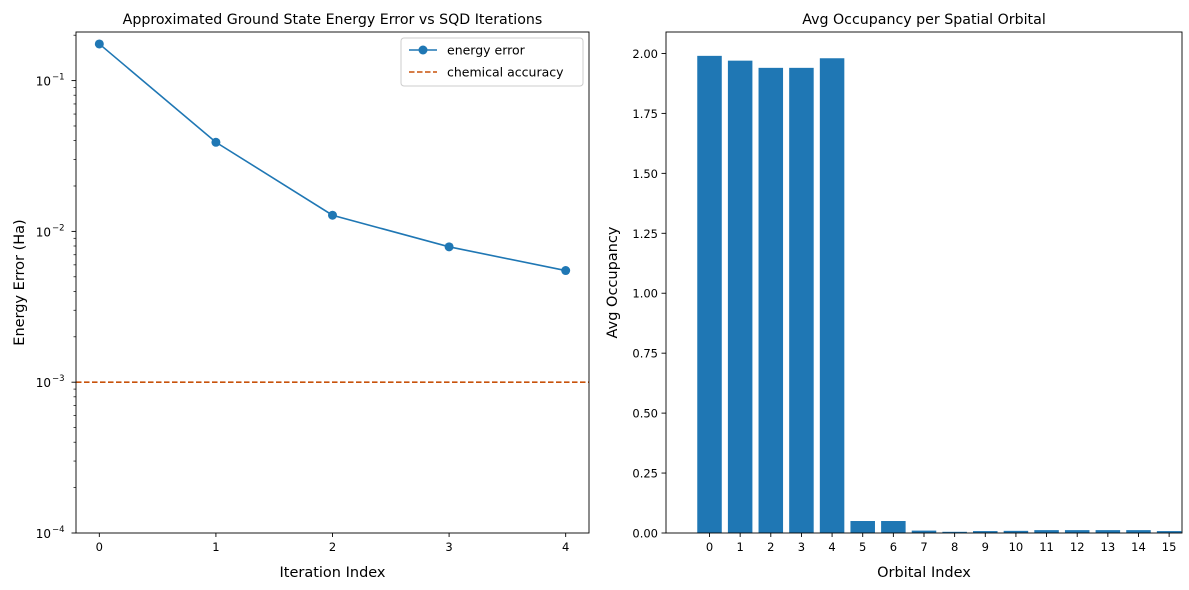  I want to click on right-y-tick-label: 0.50, so click(645, 414).